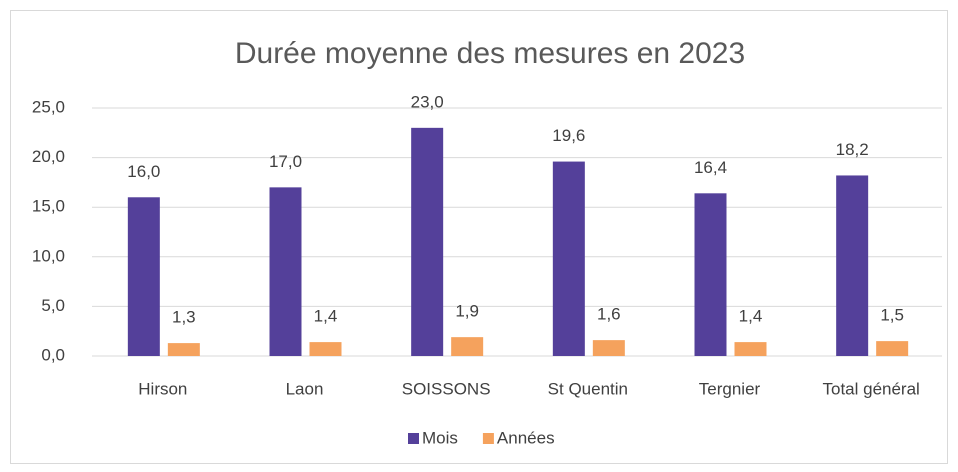  I want to click on value-label: 19,6, so click(568, 135).